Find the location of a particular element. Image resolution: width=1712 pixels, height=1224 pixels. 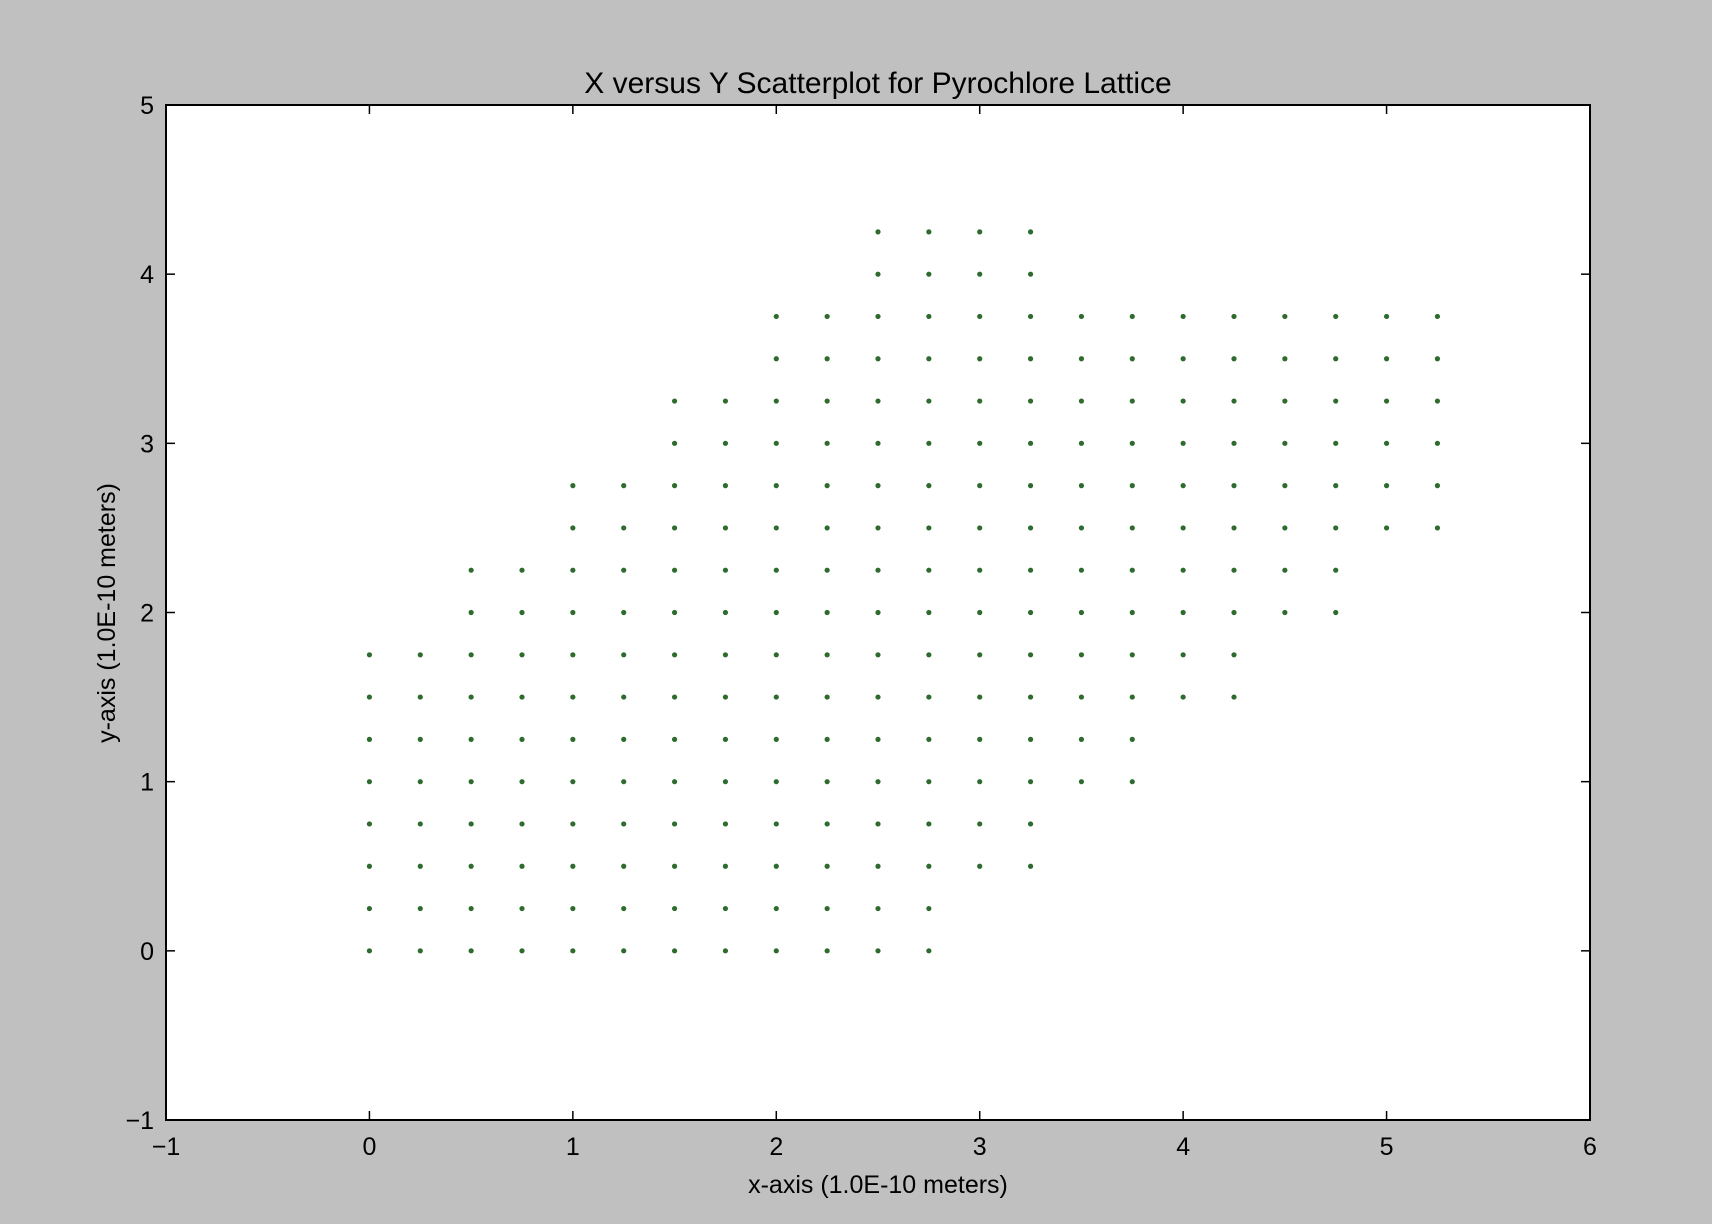

y-tick-label: 0 is located at coordinates (147, 952).